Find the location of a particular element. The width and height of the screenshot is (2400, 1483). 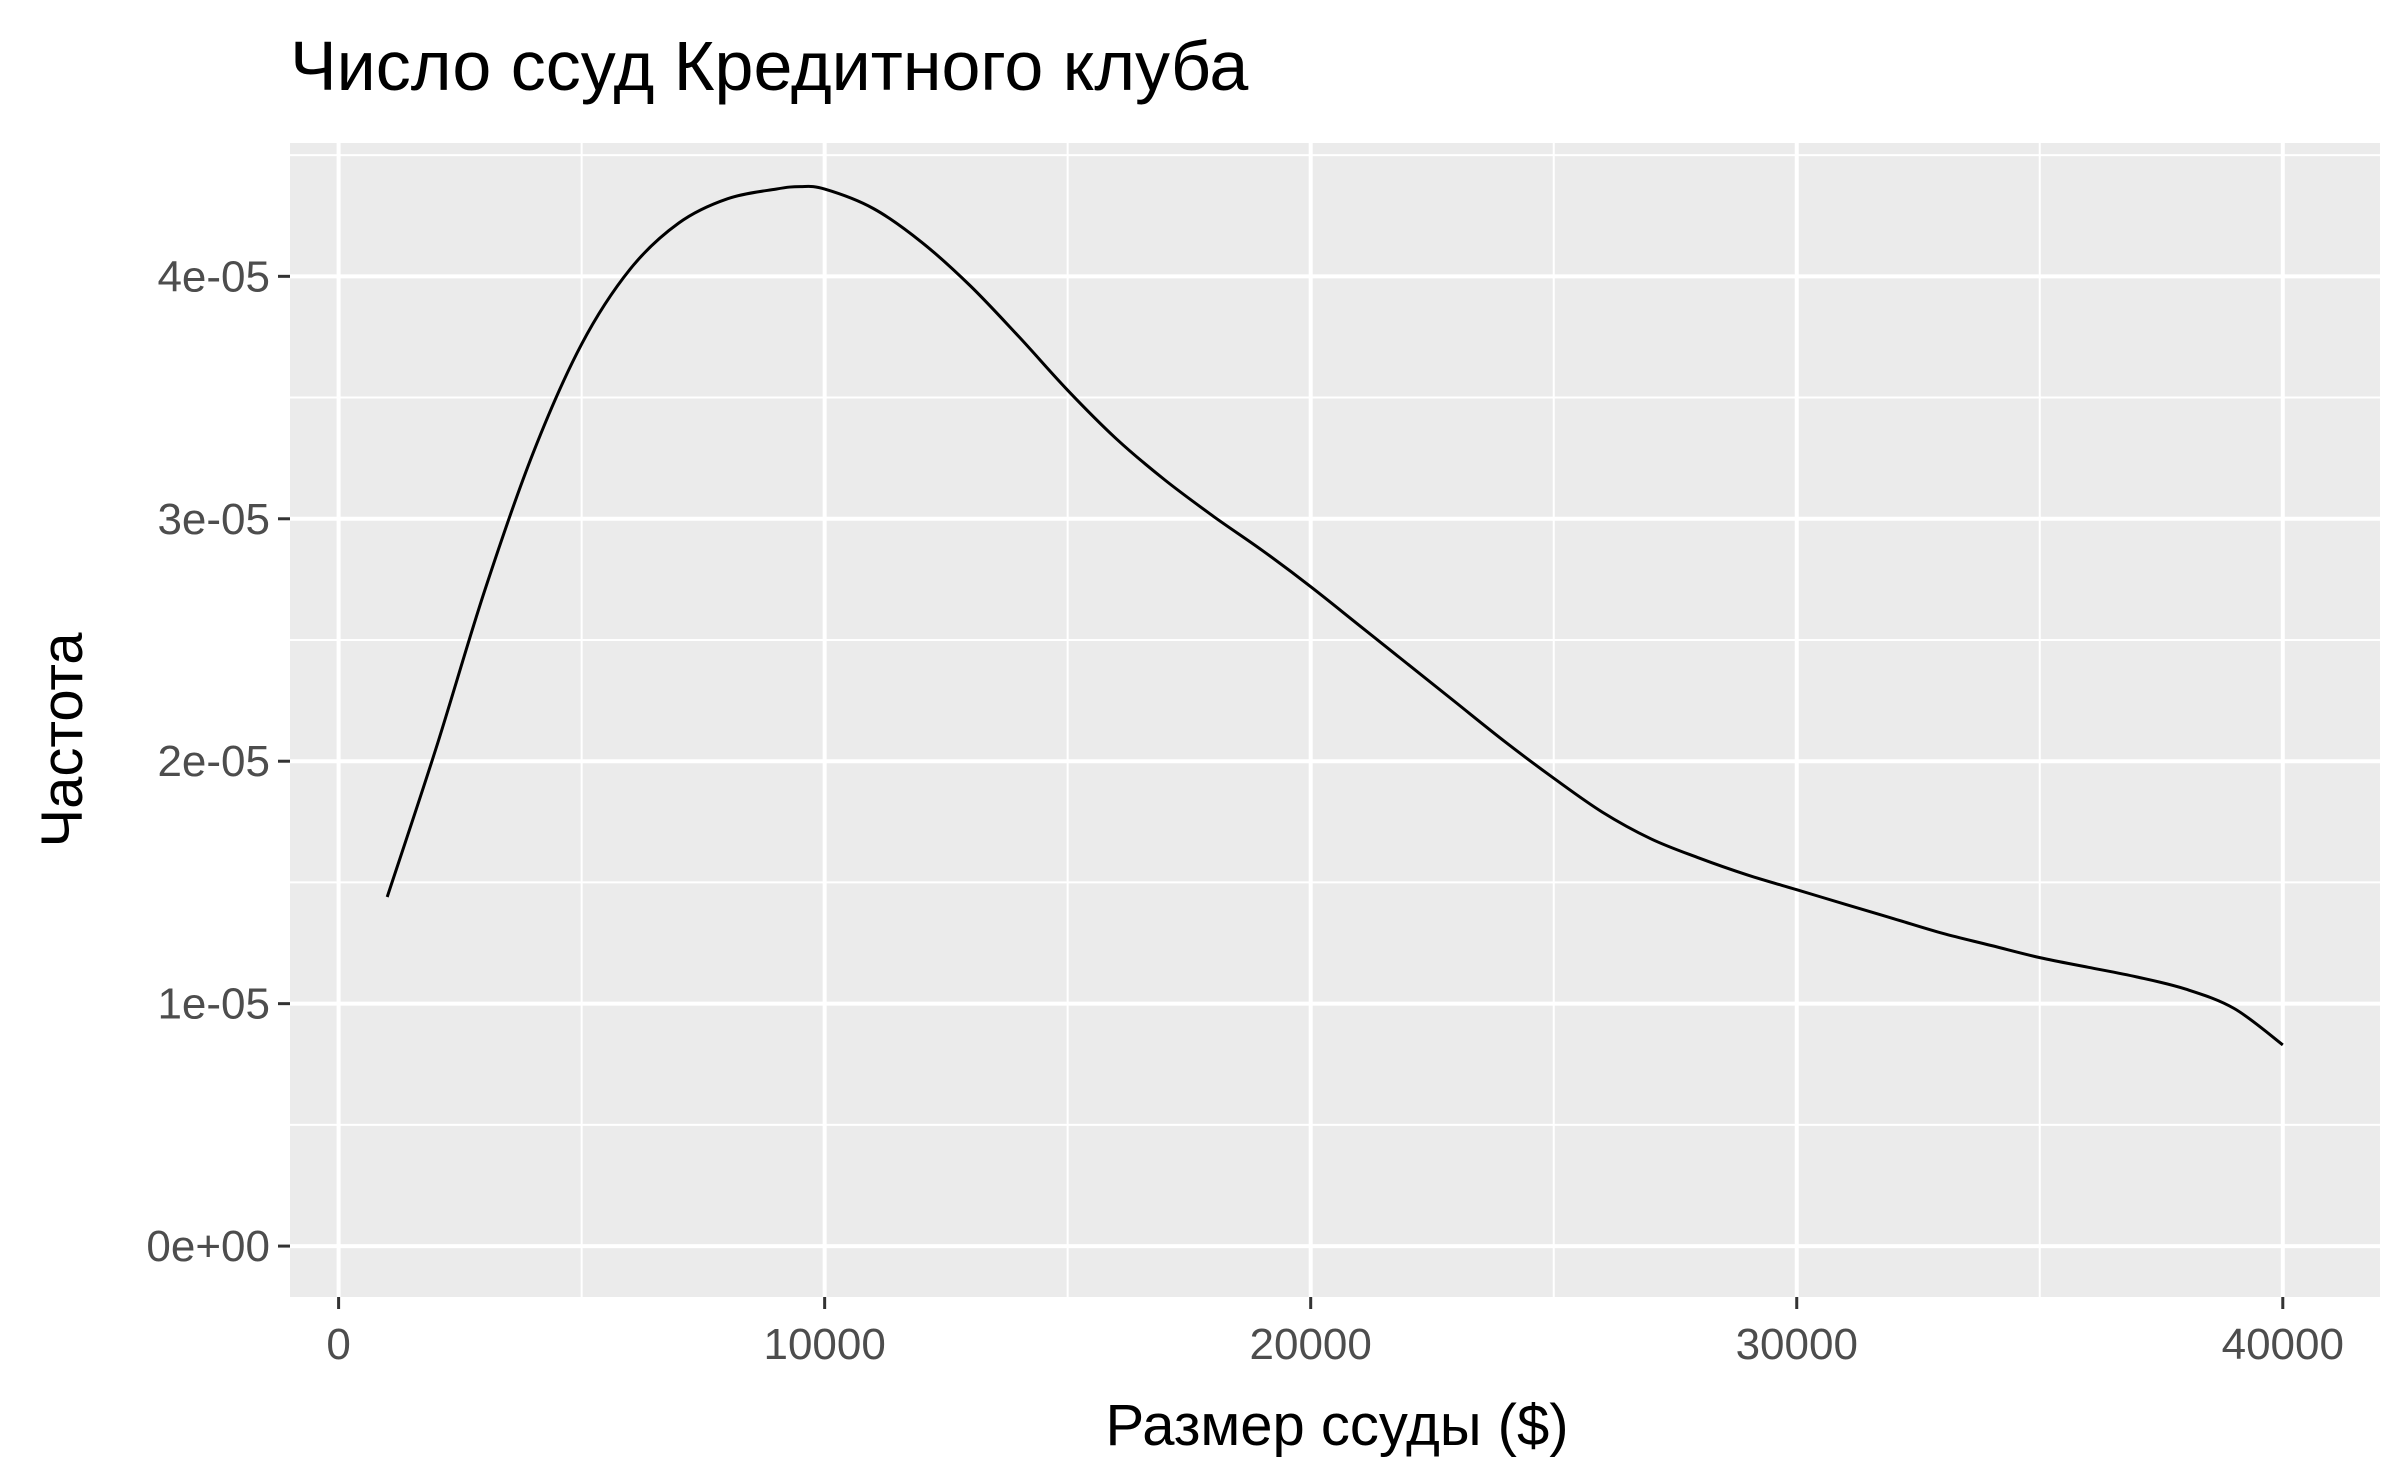

x-tick-label: 0 is located at coordinates (338, 1344).